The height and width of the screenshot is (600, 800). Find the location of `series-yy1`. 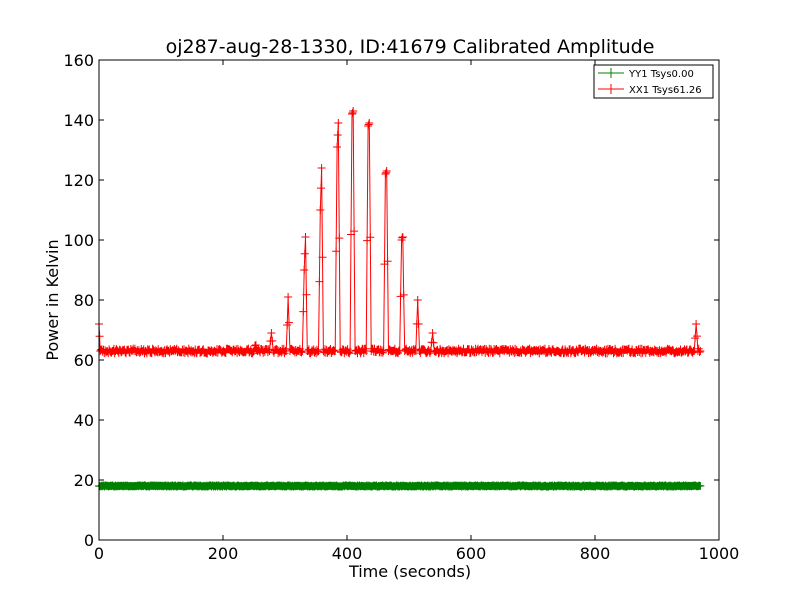

series-yy1 is located at coordinates (400, 486).